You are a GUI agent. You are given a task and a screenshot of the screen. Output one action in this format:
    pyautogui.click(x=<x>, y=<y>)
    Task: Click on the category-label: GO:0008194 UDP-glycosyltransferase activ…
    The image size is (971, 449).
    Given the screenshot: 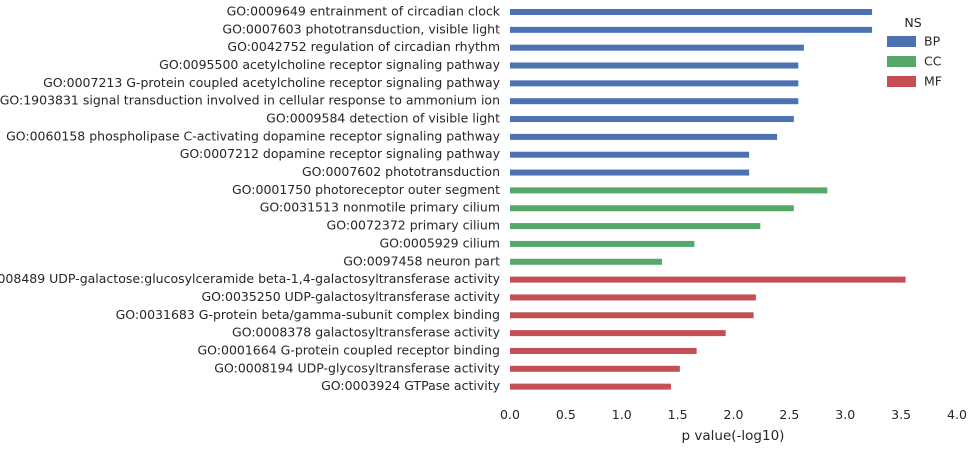 What is the action you would take?
    pyautogui.click(x=357, y=367)
    